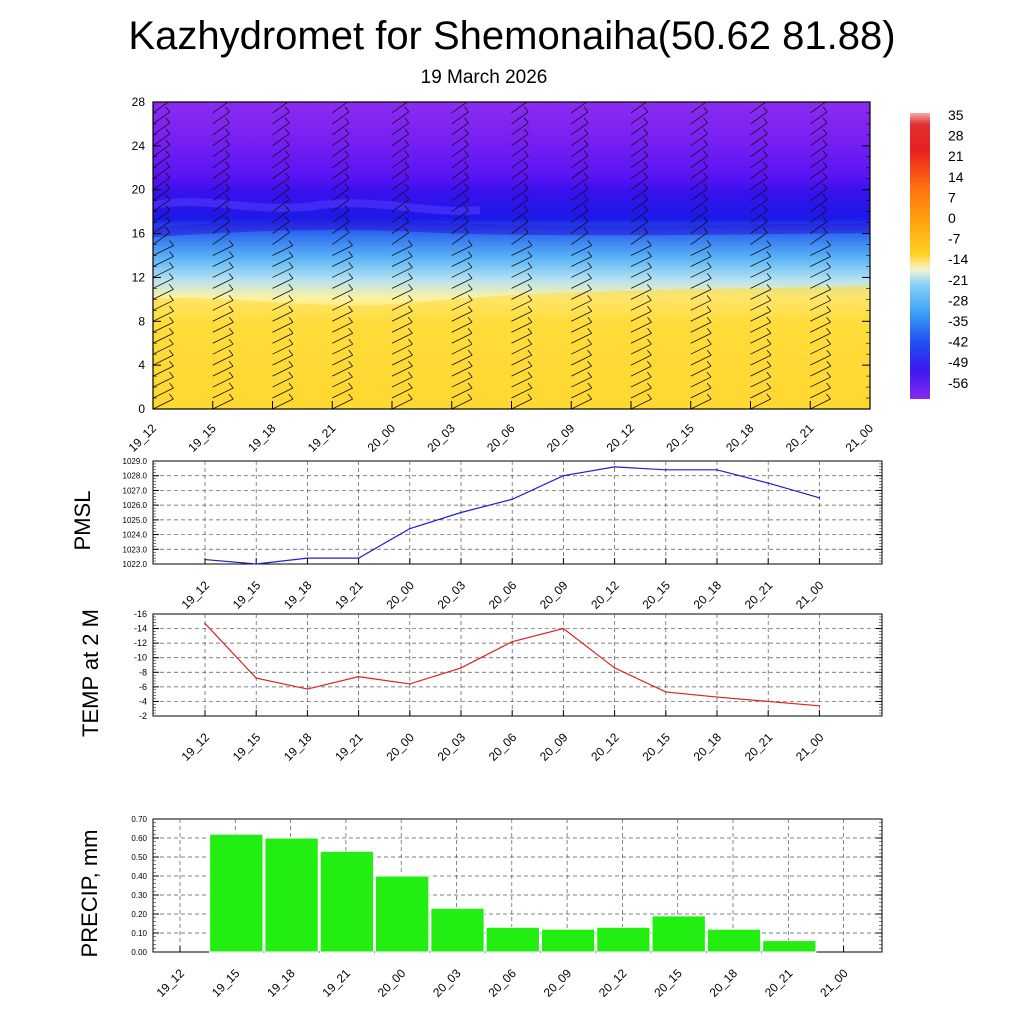 This screenshot has height=1024, width=1024. Describe the element at coordinates (554, 595) in the screenshot. I see `x-tick-label: 20_09` at that location.